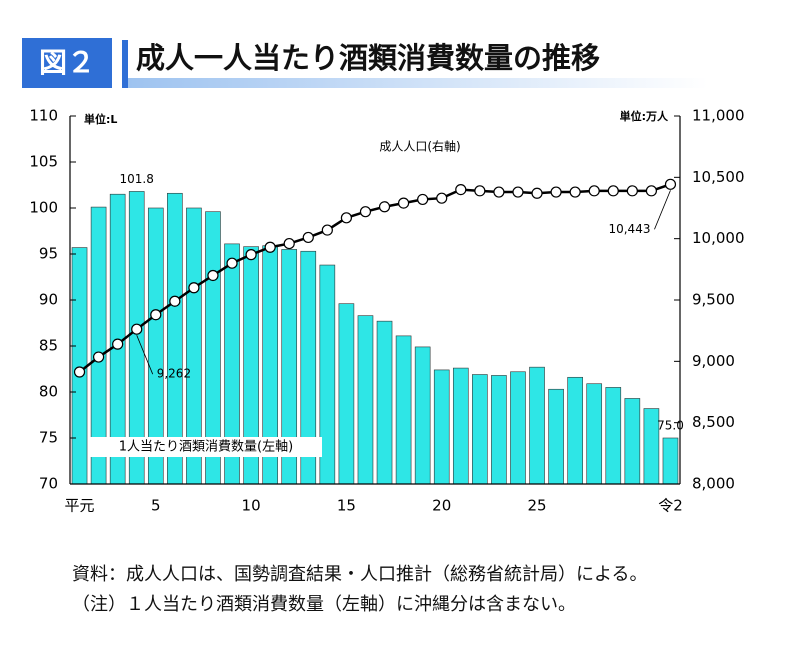  I want to click on note: （注）１人当たり酒類消費数量（左軸）に沖縄分は含まない。, so click(324, 604).